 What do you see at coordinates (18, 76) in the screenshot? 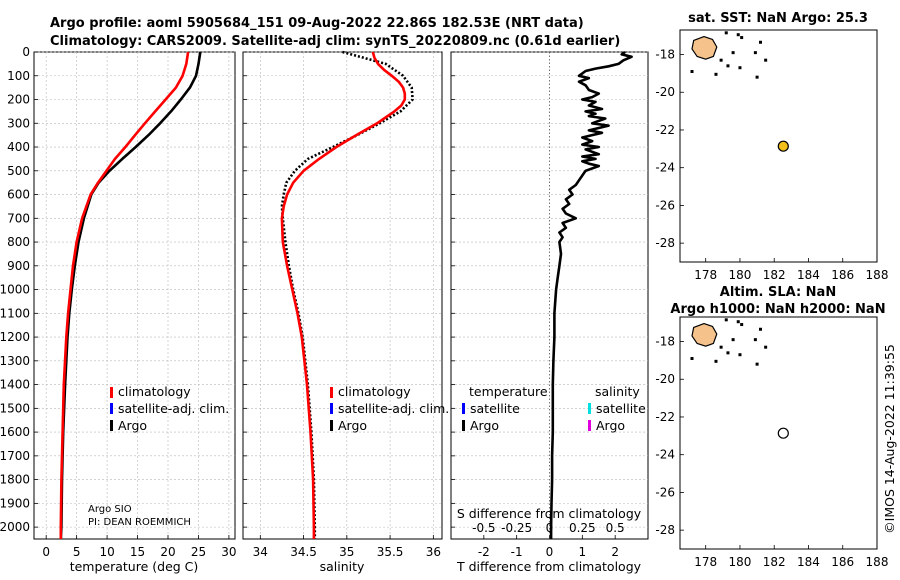
I see `y-tick-label: 100` at bounding box center [18, 76].